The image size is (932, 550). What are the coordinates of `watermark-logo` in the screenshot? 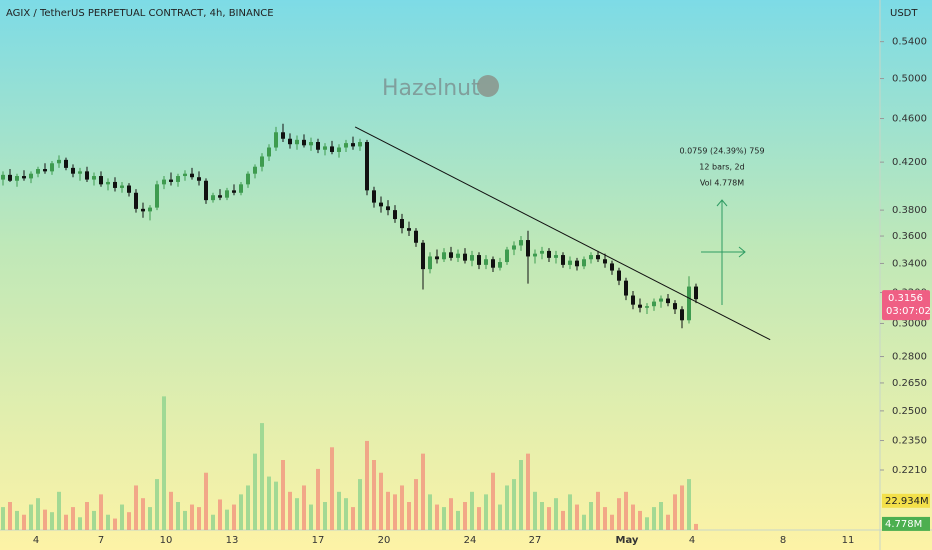 It's located at (488, 86).